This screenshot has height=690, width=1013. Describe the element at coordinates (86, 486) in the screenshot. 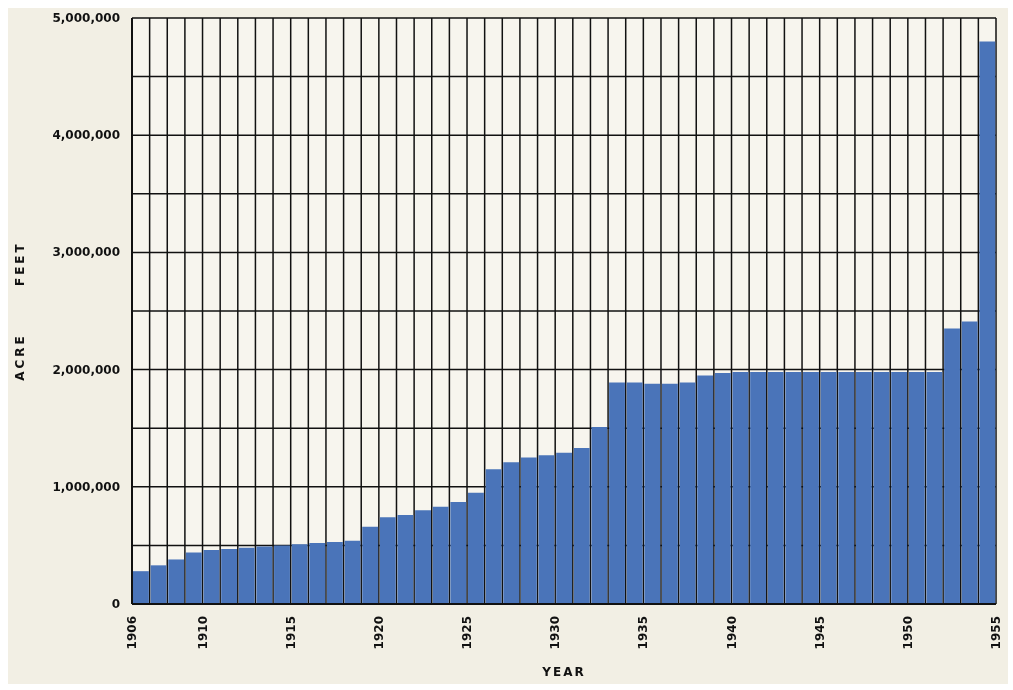

I see `y-tick-label: 1,000,000` at that location.